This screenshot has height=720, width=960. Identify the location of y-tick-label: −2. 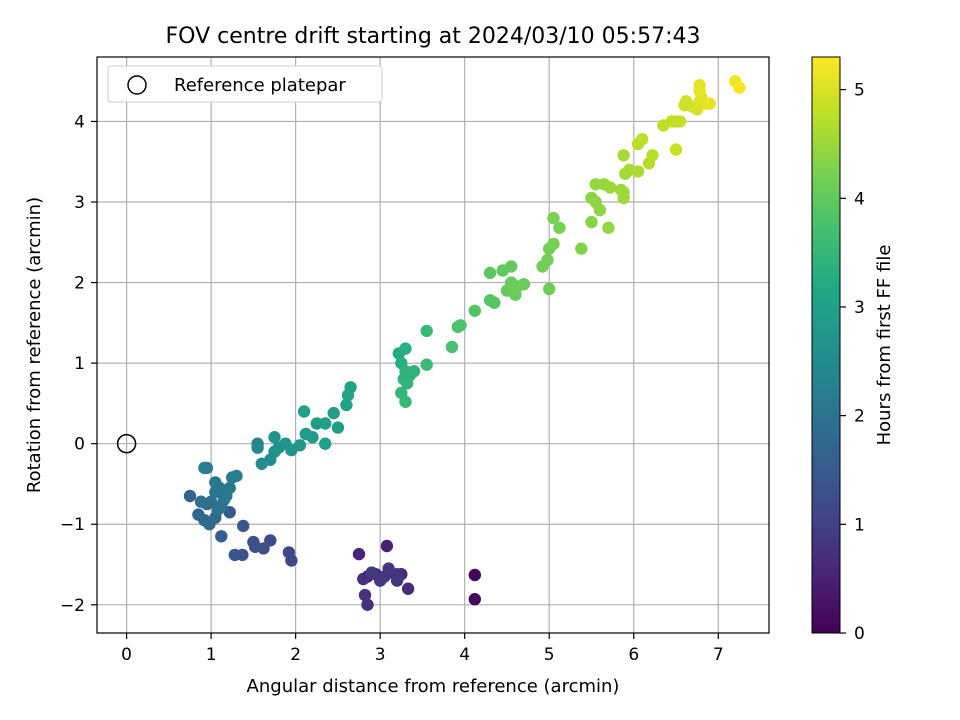
(72, 606).